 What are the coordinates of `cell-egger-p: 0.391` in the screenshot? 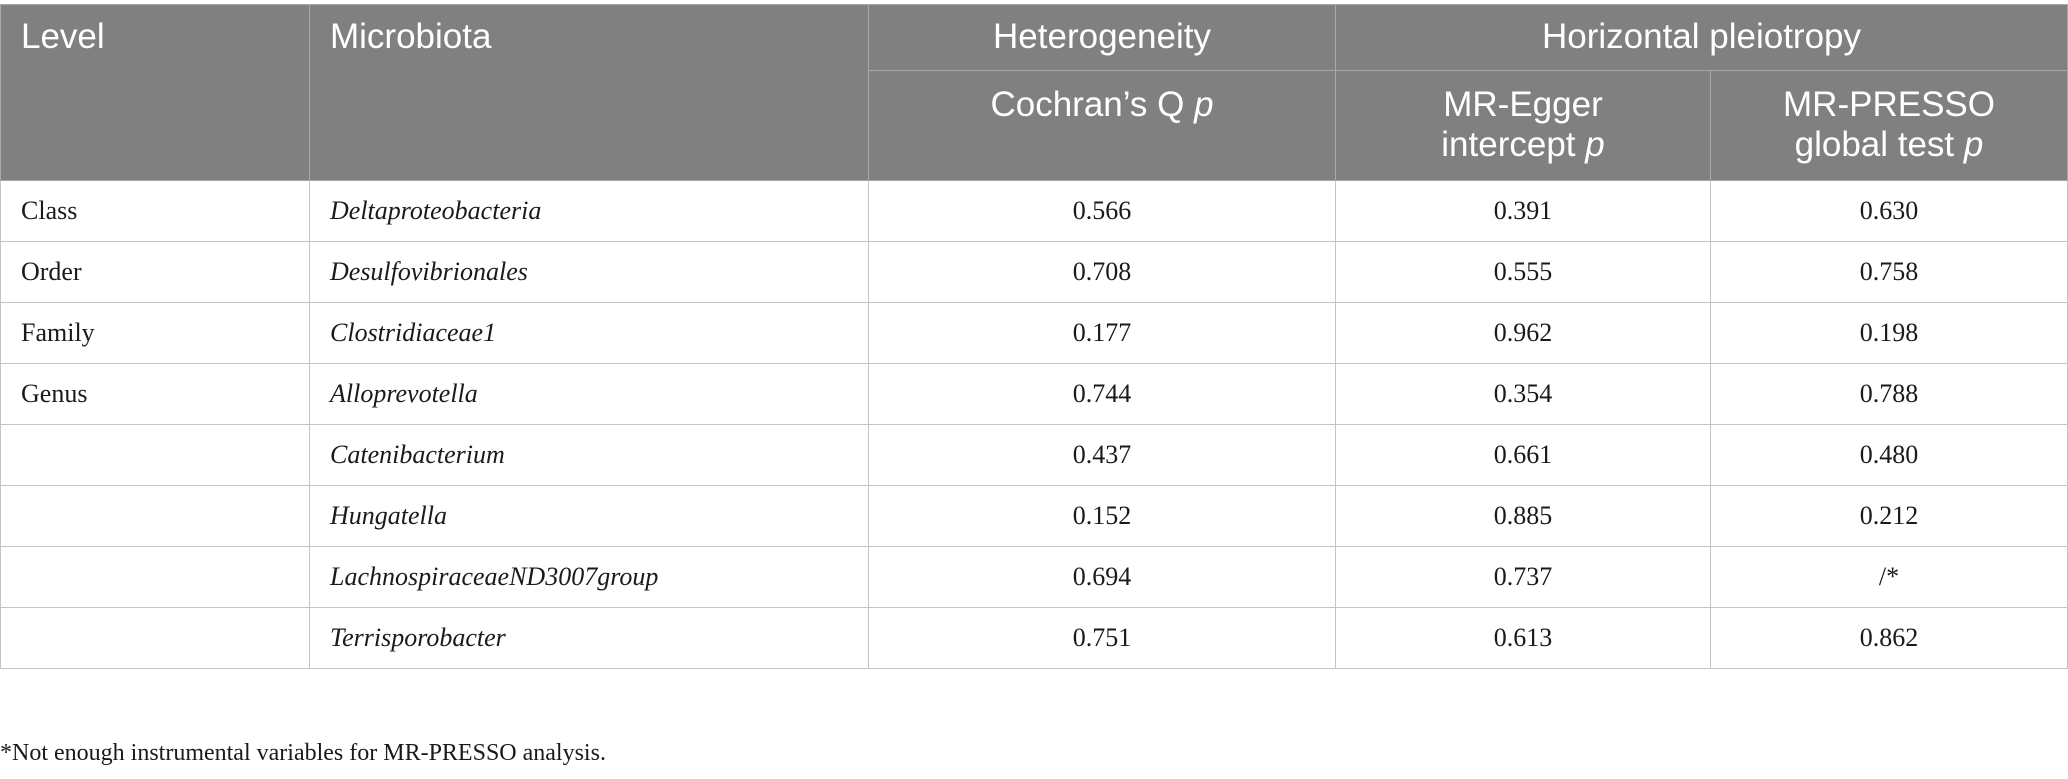 It's located at (1523, 211).